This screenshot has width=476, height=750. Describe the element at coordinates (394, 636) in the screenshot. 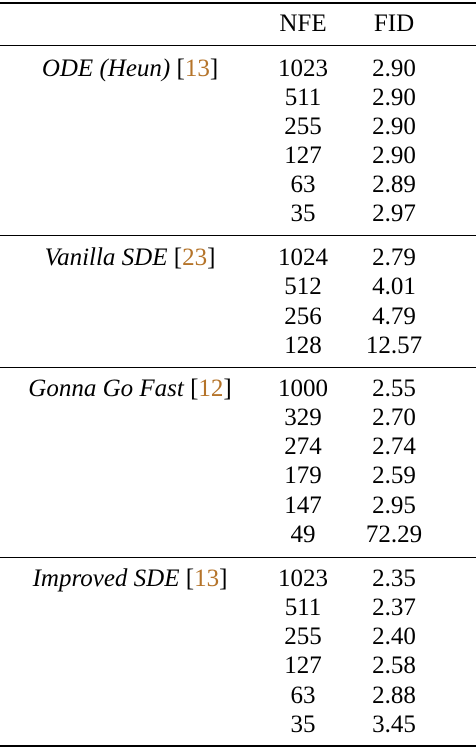

I see `fid-cell: 2.40` at that location.